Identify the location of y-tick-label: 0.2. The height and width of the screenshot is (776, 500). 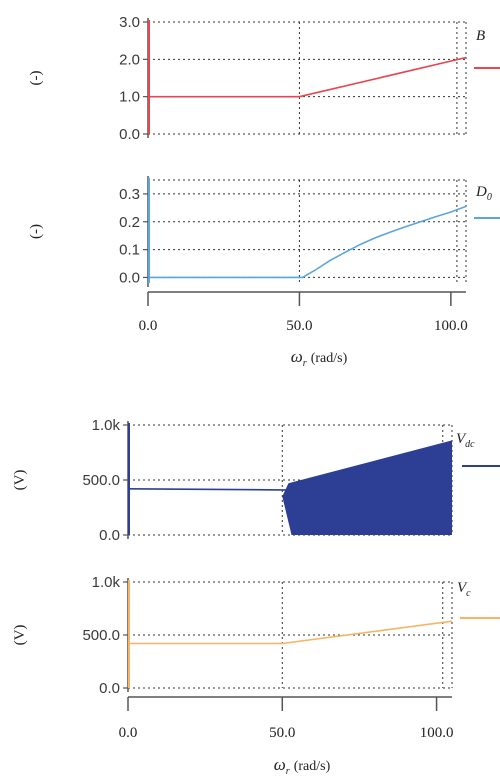
(129, 222).